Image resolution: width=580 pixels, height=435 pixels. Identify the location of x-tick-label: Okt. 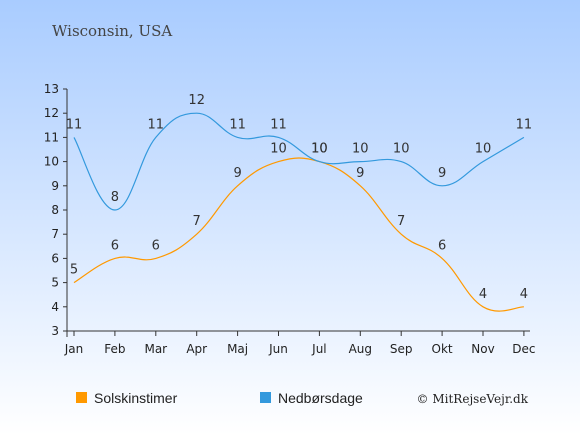
(442, 349).